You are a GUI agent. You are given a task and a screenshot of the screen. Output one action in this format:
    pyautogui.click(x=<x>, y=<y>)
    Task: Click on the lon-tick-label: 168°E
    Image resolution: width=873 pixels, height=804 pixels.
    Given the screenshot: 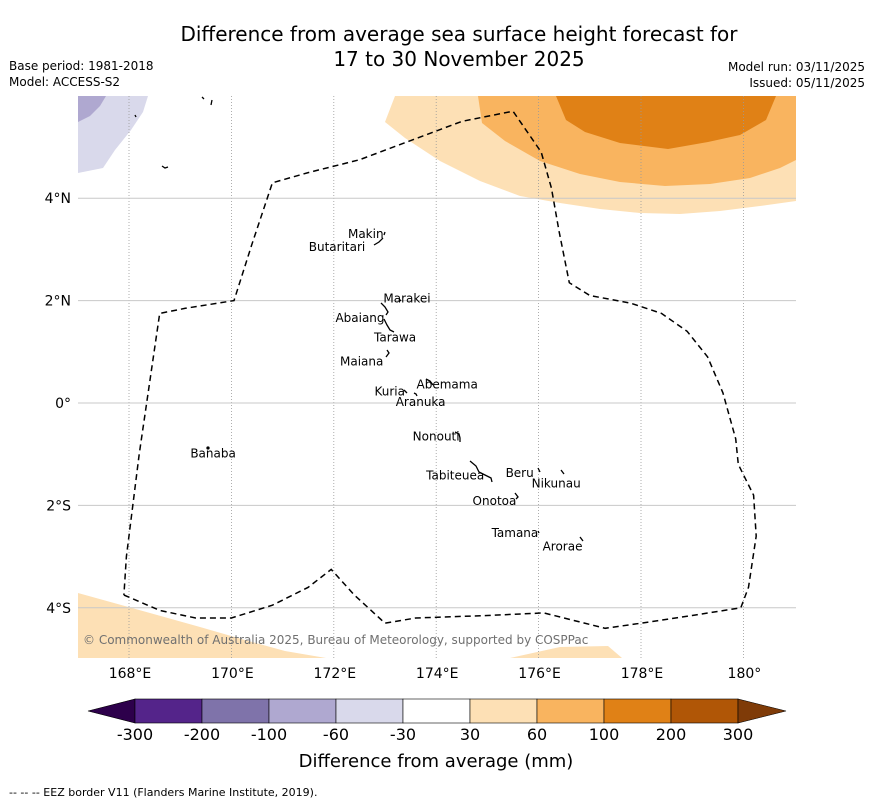 What is the action you would take?
    pyautogui.click(x=130, y=674)
    